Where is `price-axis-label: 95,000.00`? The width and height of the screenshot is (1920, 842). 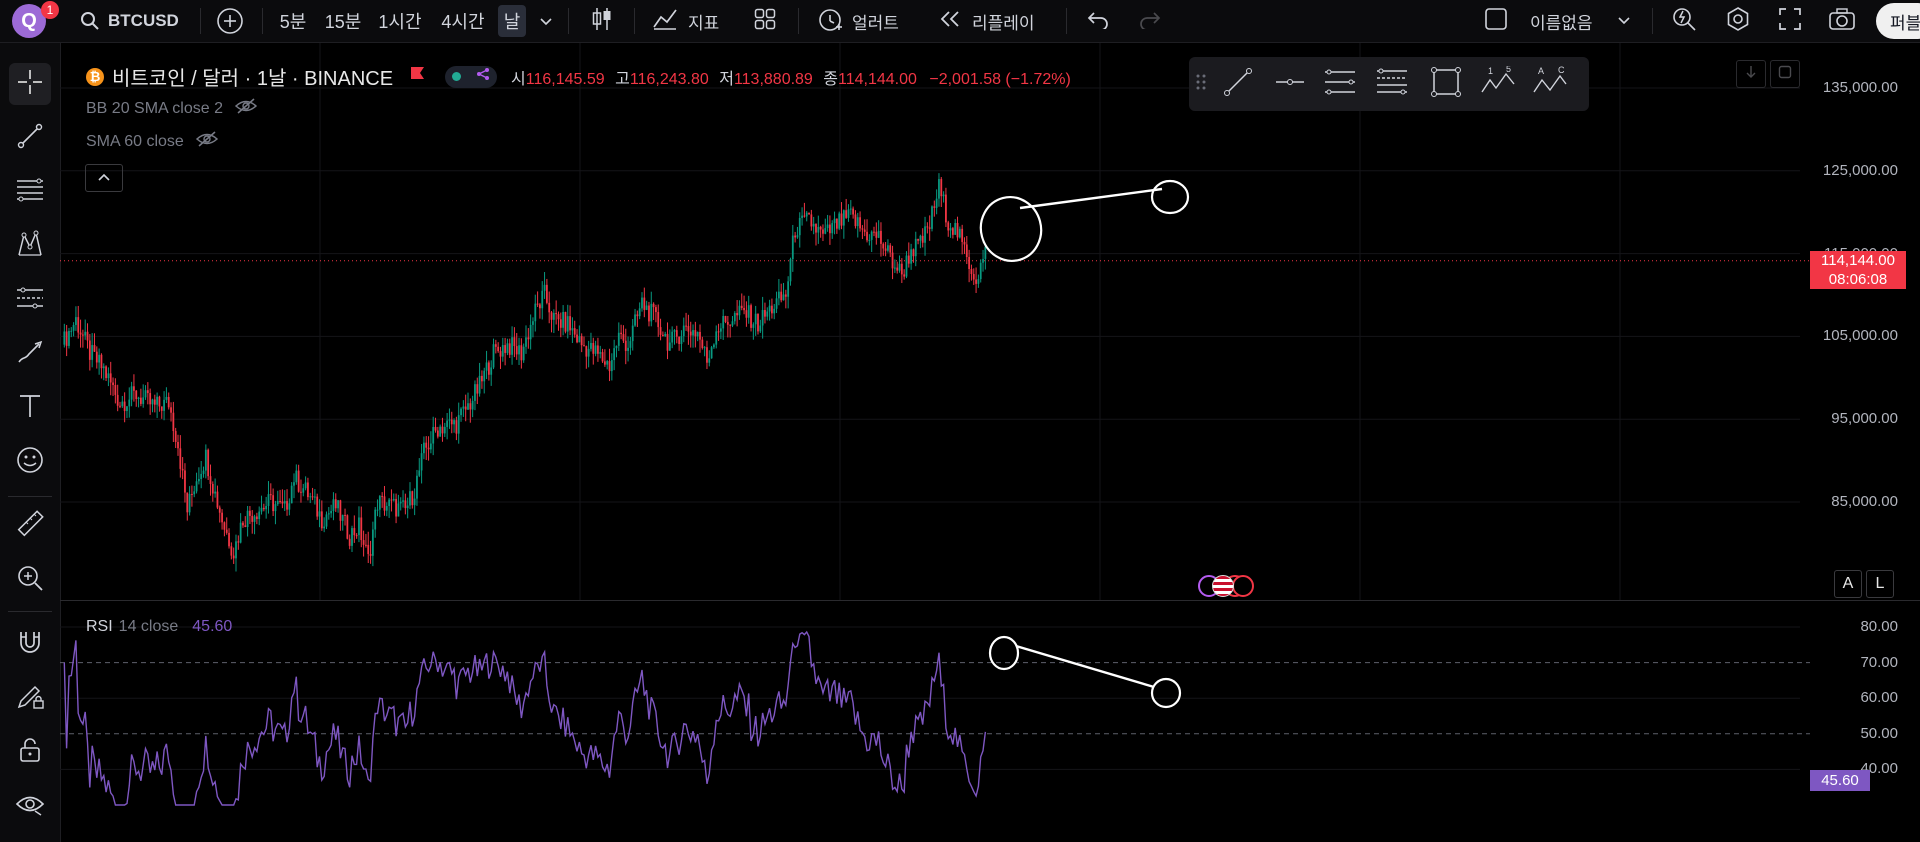 price-axis-label: 95,000.00 is located at coordinates (1864, 419).